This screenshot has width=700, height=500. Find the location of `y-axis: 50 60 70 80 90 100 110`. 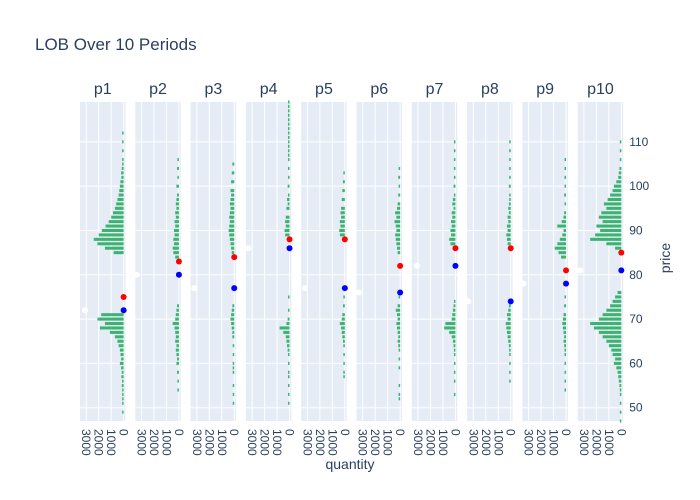

y-axis: 50 60 70 80 90 100 110 is located at coordinates (639, 275).